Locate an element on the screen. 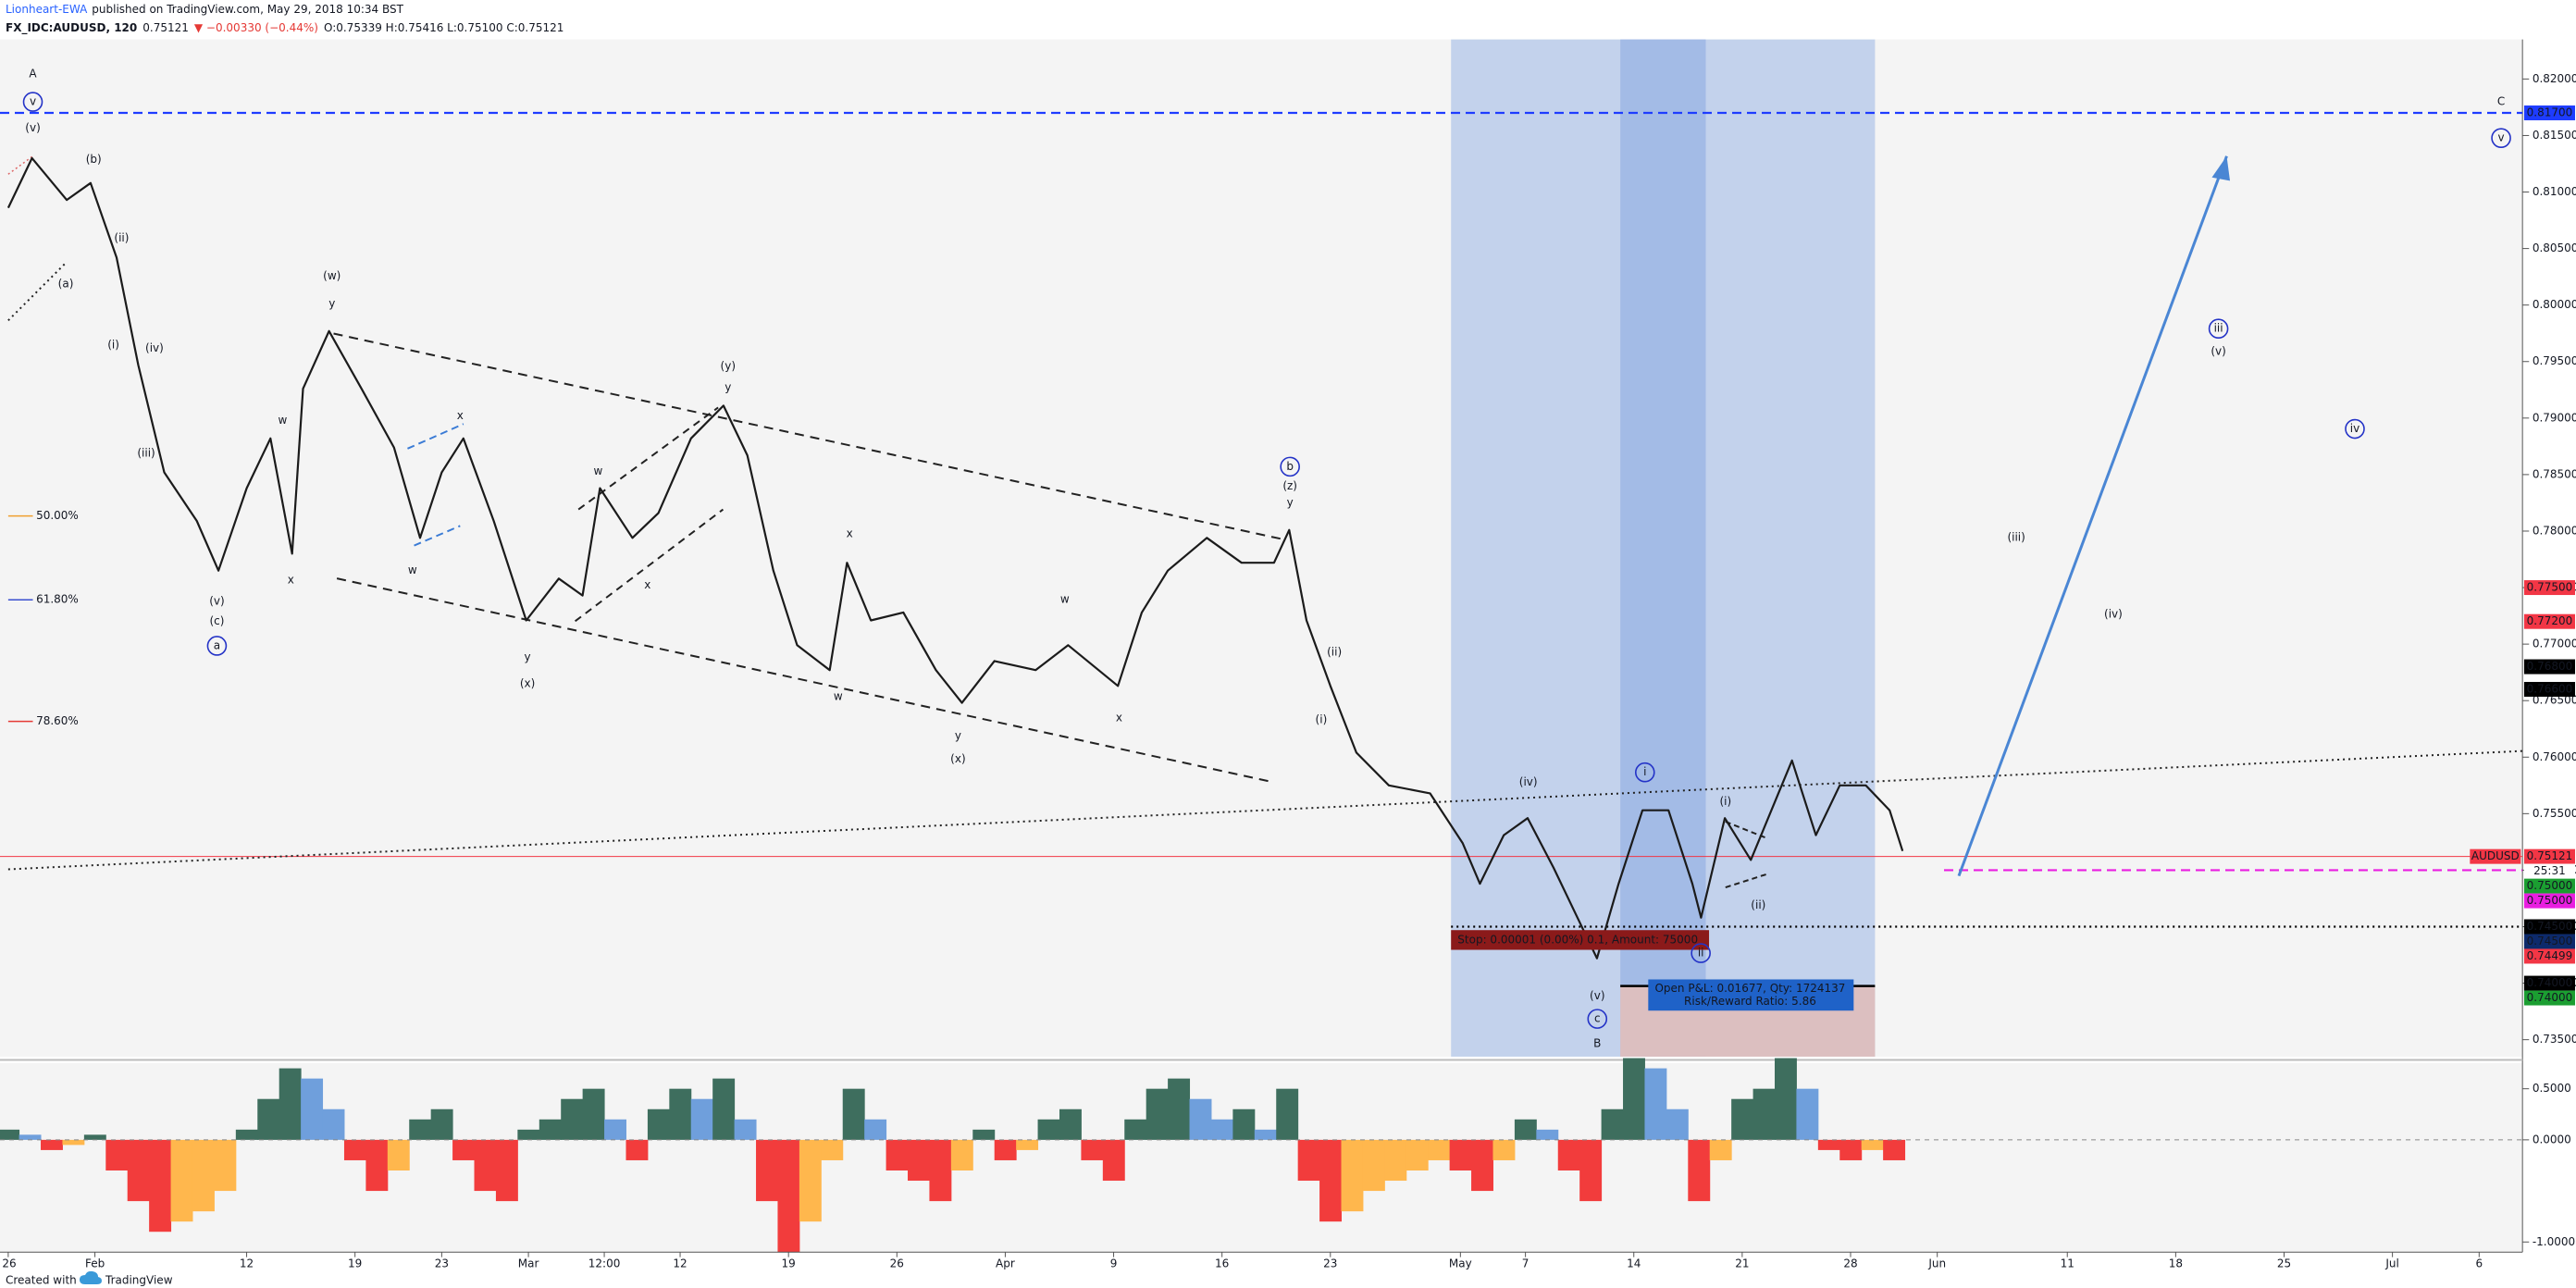 This screenshot has width=2576, height=1288. wave-label: (ii) is located at coordinates (1335, 652).